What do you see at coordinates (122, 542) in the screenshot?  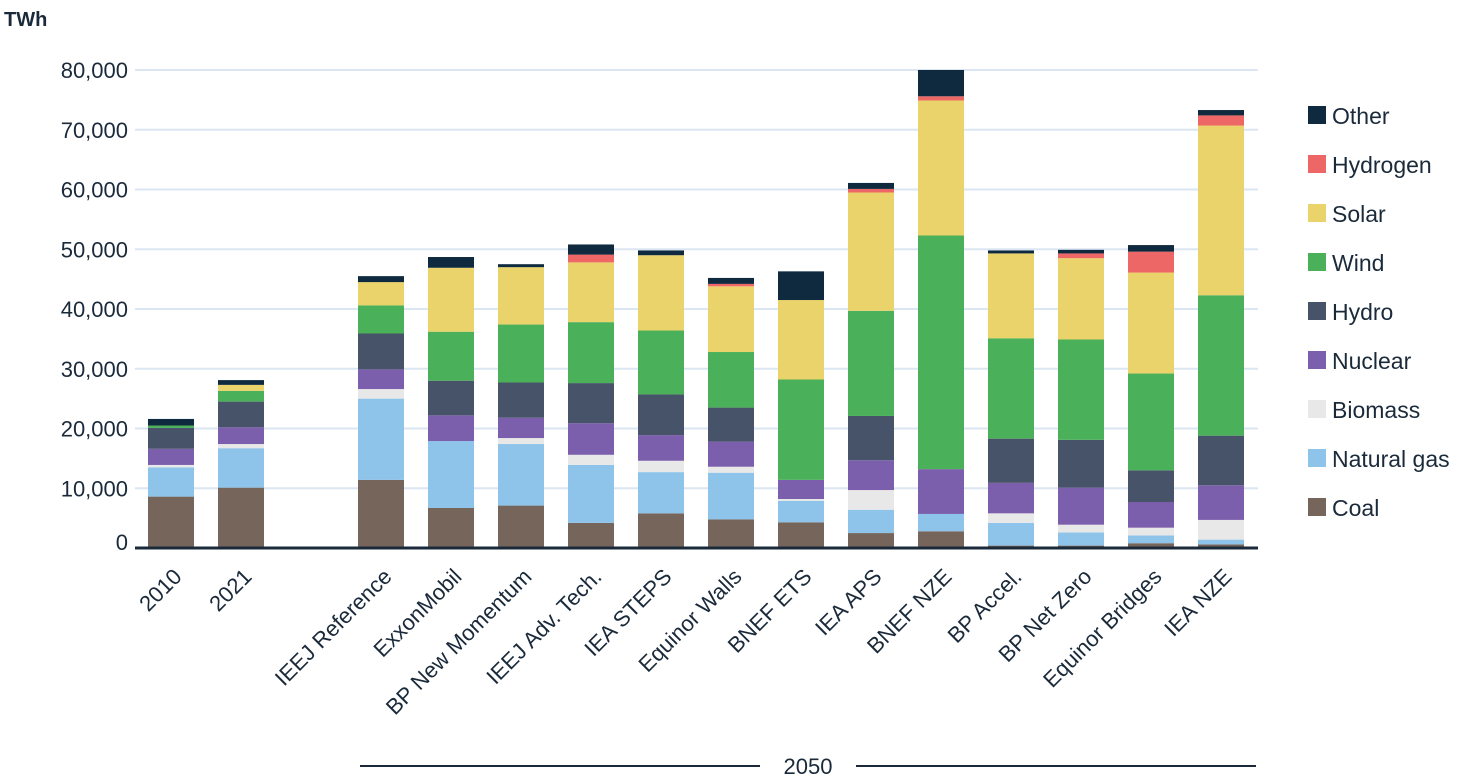 I see `y-tick-label: 0` at bounding box center [122, 542].